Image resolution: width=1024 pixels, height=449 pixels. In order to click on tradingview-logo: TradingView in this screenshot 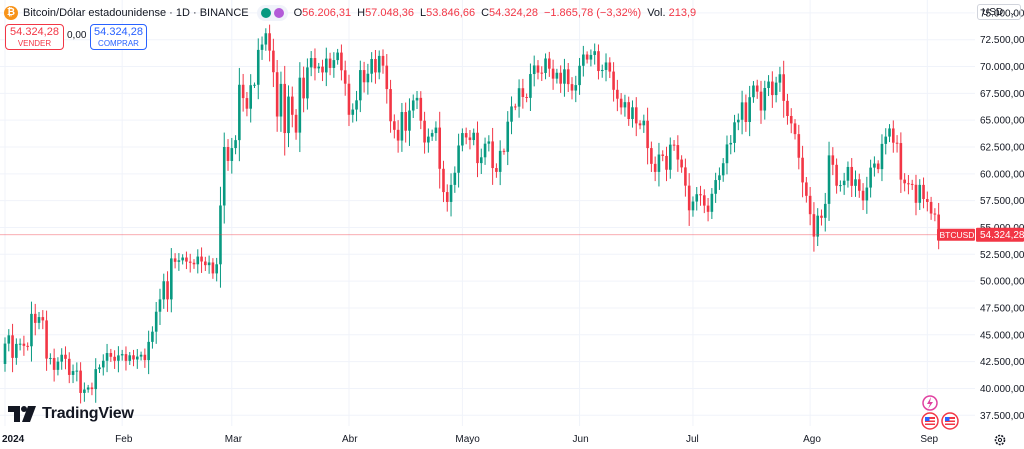, I will do `click(71, 414)`.